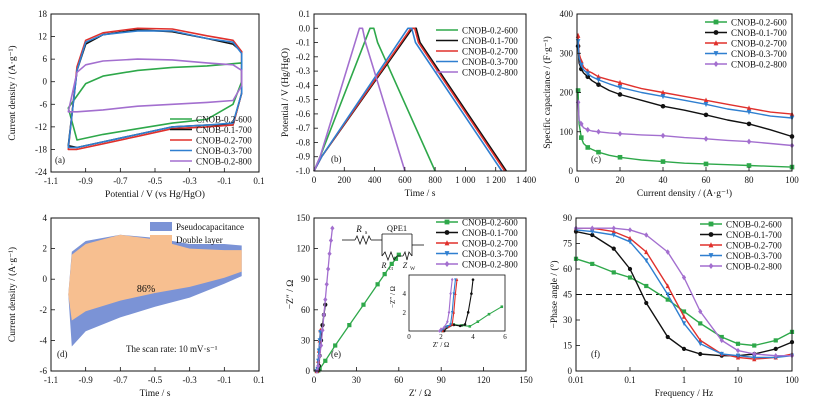  Describe the element at coordinates (44, 340) in the screenshot. I see `chart-d-ytick-label: -4` at that location.